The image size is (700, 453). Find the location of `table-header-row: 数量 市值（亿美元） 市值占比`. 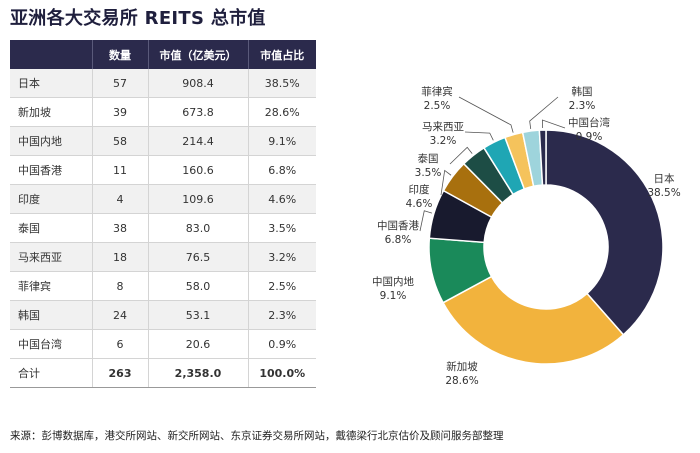

table-header-row: 数量 市值（亿美元） 市值占比 is located at coordinates (163, 54).